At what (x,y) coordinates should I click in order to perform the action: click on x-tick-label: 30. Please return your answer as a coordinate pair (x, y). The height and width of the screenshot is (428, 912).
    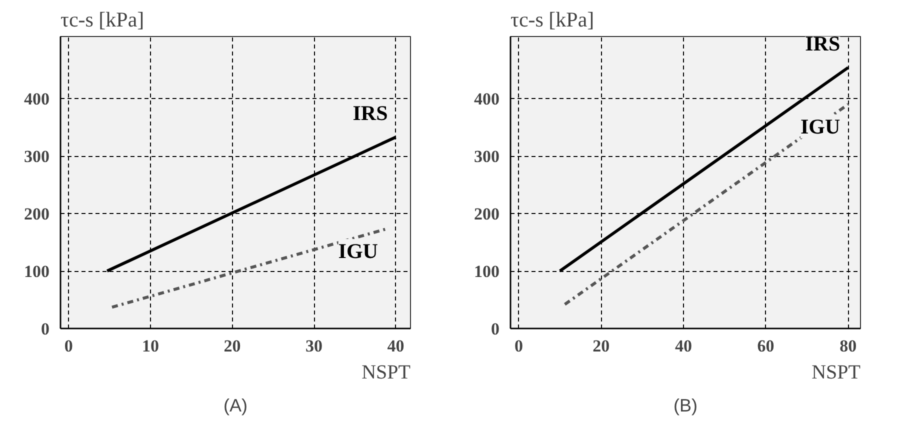
    Looking at the image, I should click on (314, 346).